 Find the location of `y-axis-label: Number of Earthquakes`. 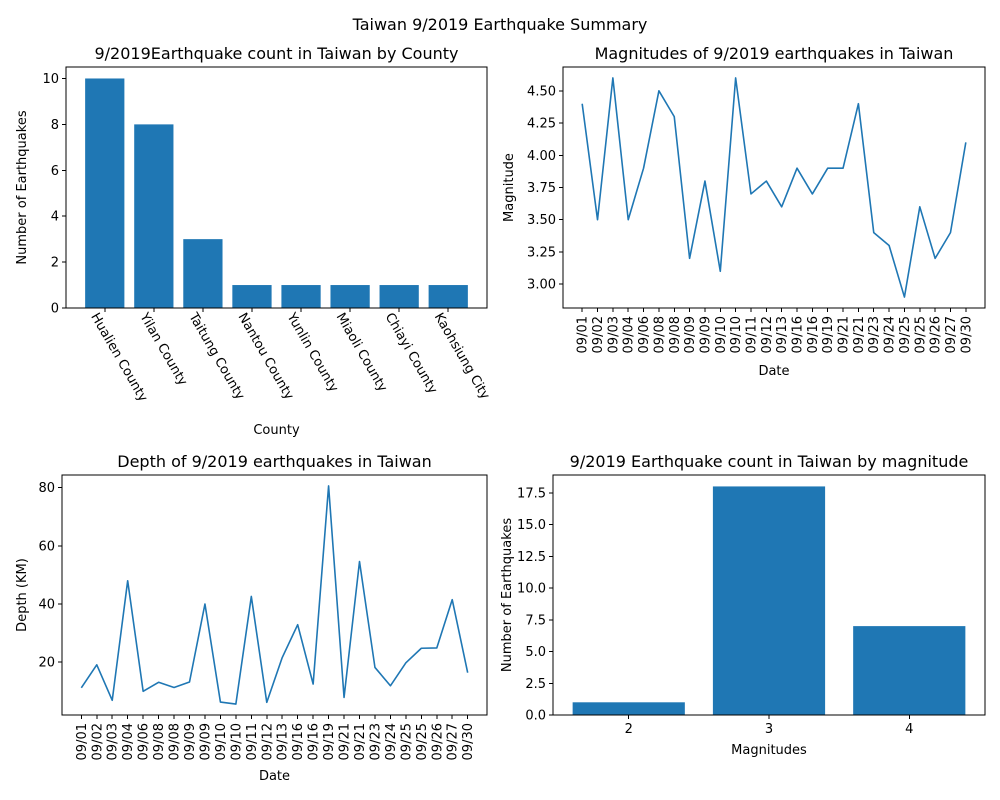

y-axis-label: Number of Earthquakes is located at coordinates (507, 595).